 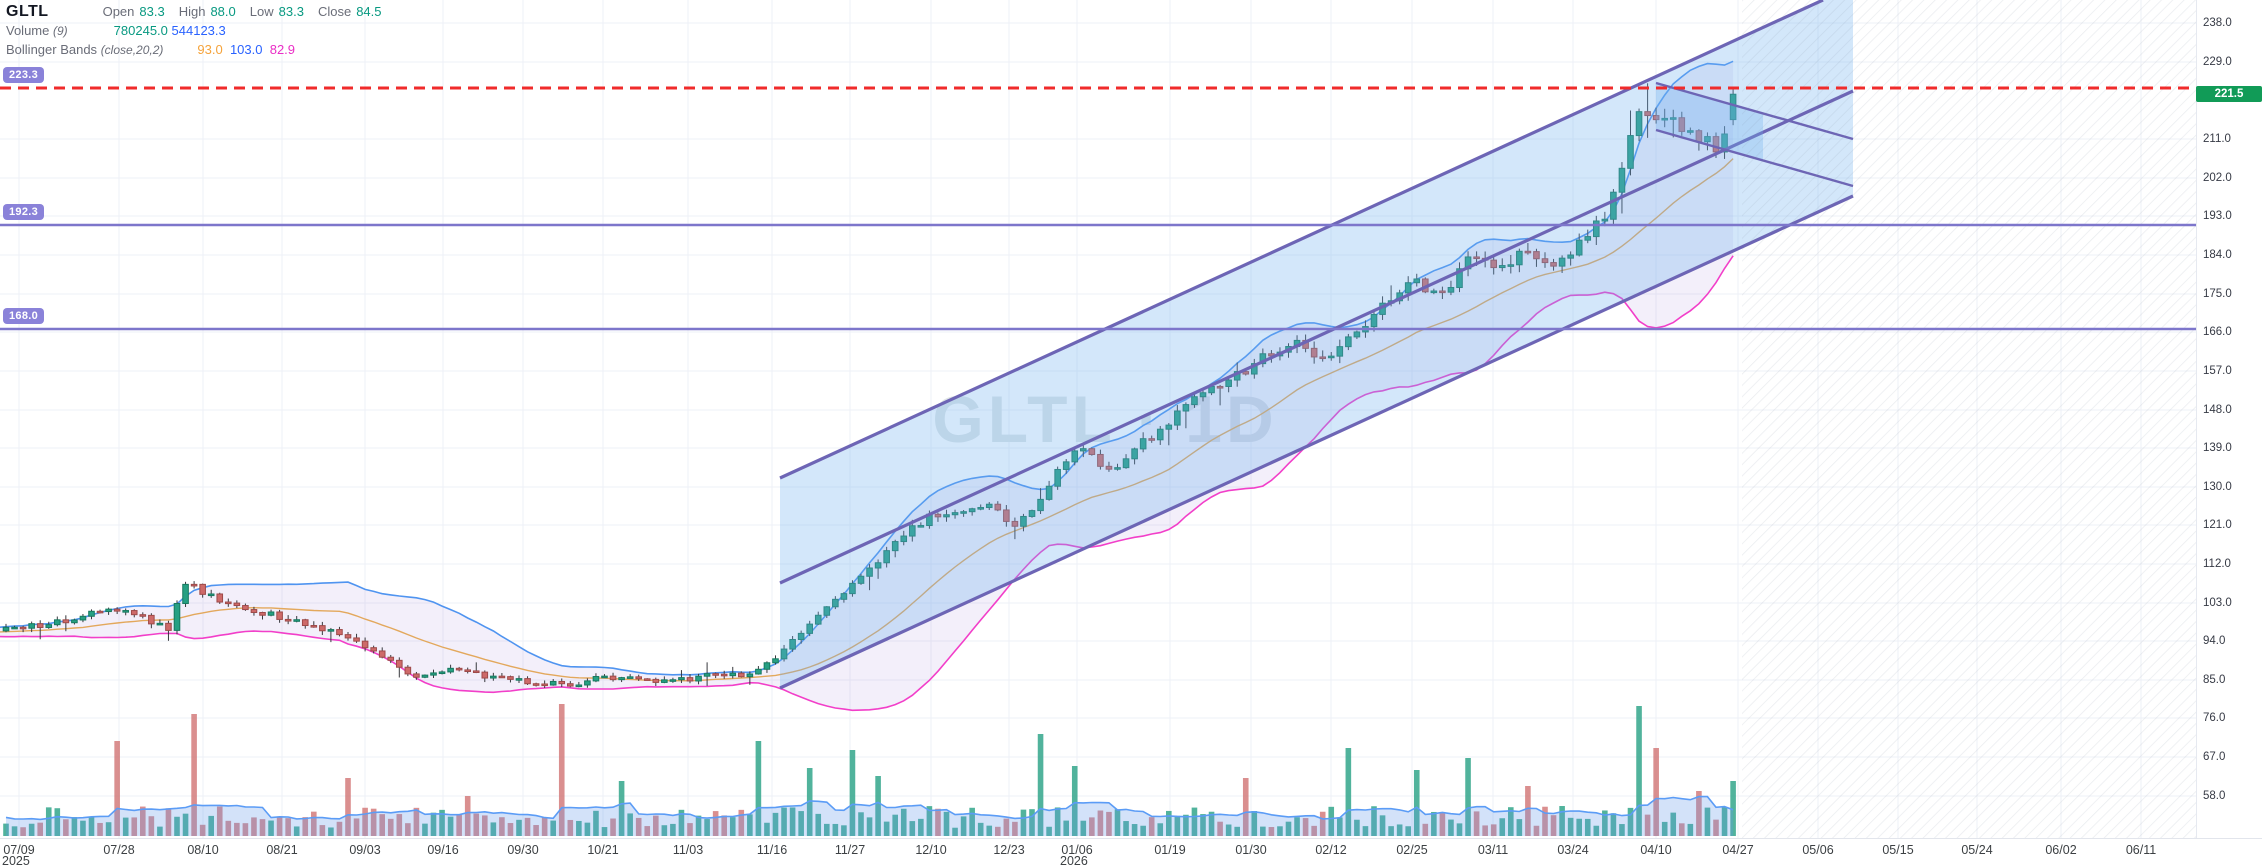 I want to click on time-tick-label: 11/03, so click(x=688, y=850).